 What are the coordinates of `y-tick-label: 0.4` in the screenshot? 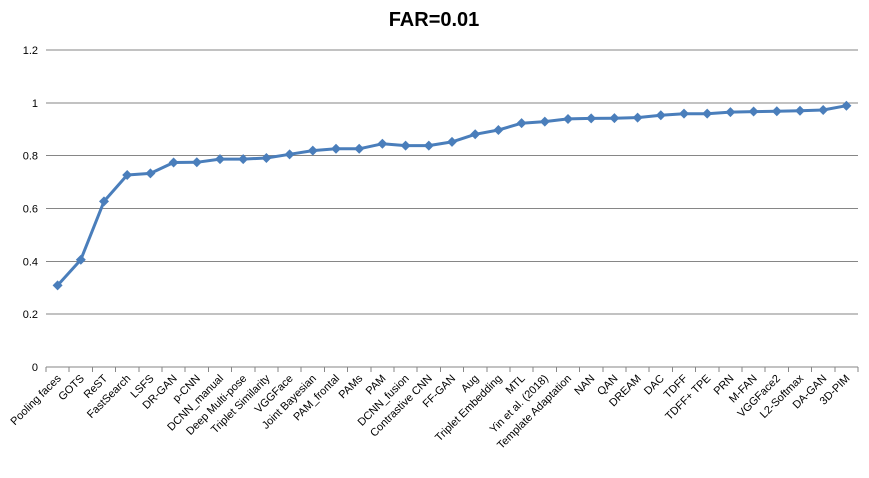 It's located at (30, 262).